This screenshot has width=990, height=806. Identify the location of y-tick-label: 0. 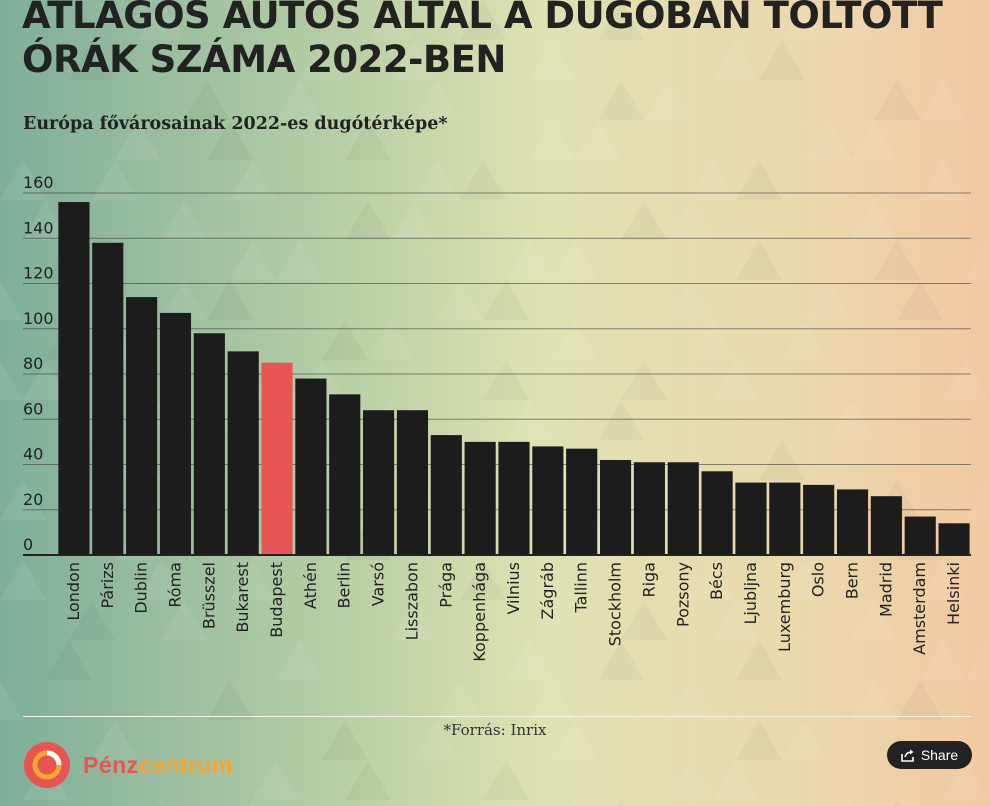
(28, 544).